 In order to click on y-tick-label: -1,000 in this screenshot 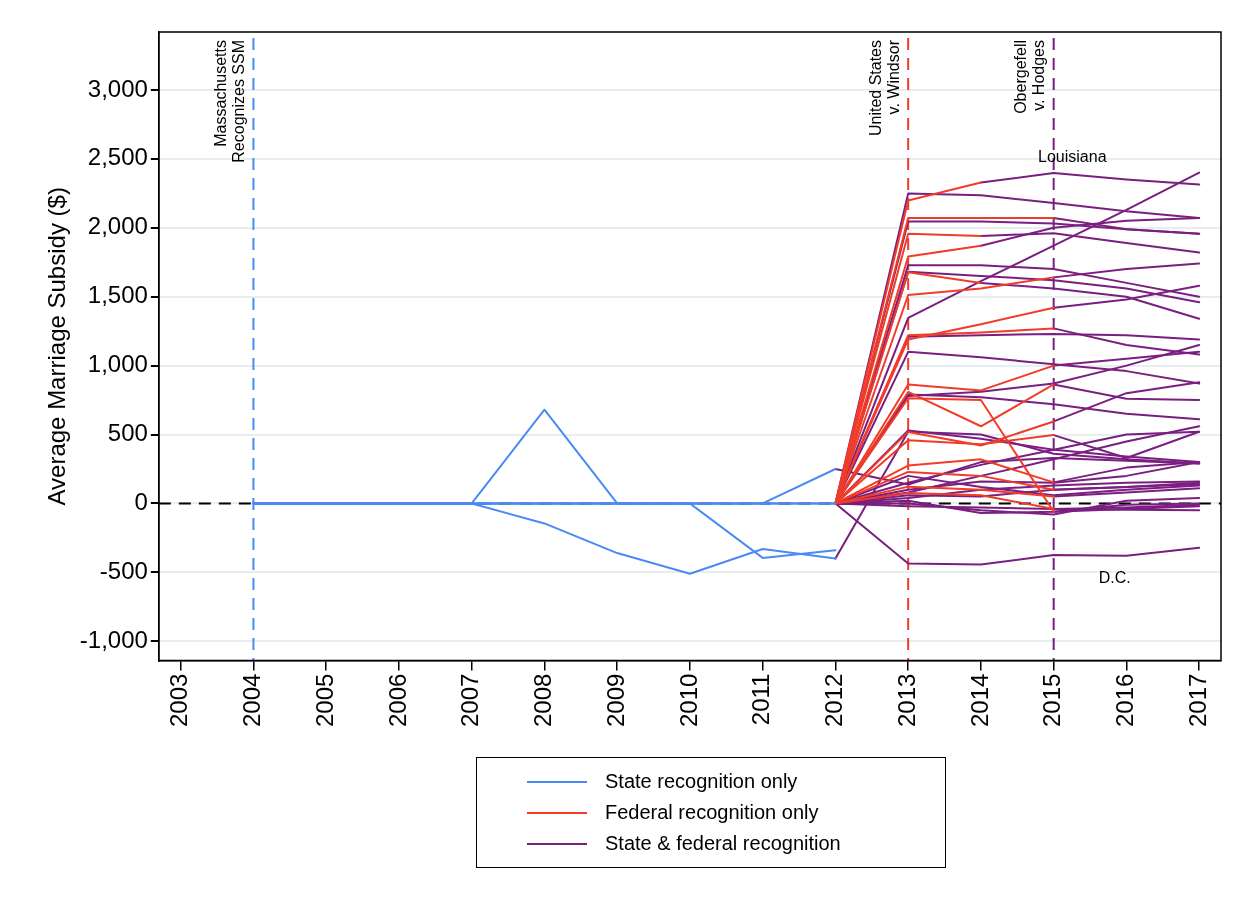, I will do `click(113, 639)`.